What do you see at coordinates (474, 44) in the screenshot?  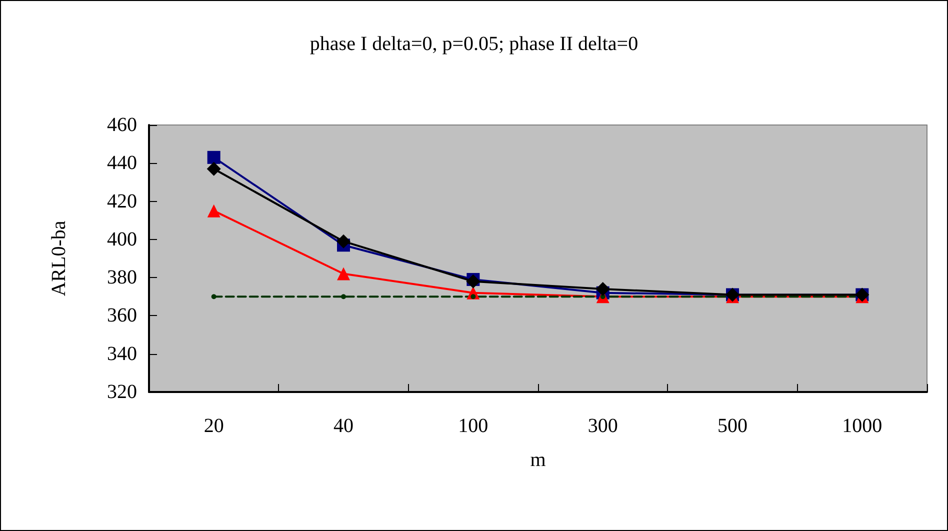 I see `chart-title: phase I delta=0, p=0.05; phase II delta=0` at bounding box center [474, 44].